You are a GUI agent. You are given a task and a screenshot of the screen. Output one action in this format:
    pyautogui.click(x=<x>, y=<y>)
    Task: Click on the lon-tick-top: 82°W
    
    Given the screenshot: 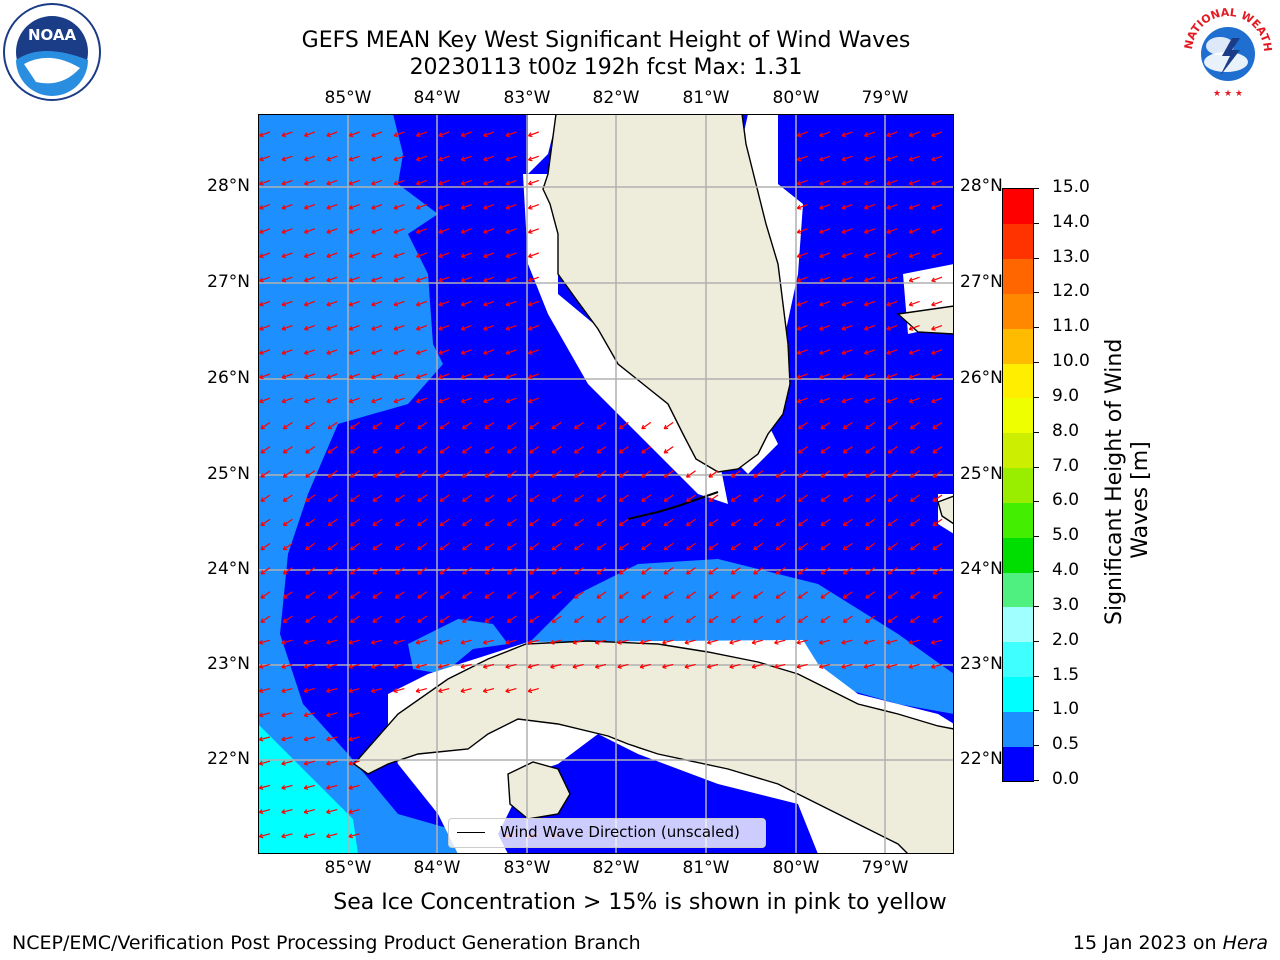 What is the action you would take?
    pyautogui.click(x=616, y=98)
    